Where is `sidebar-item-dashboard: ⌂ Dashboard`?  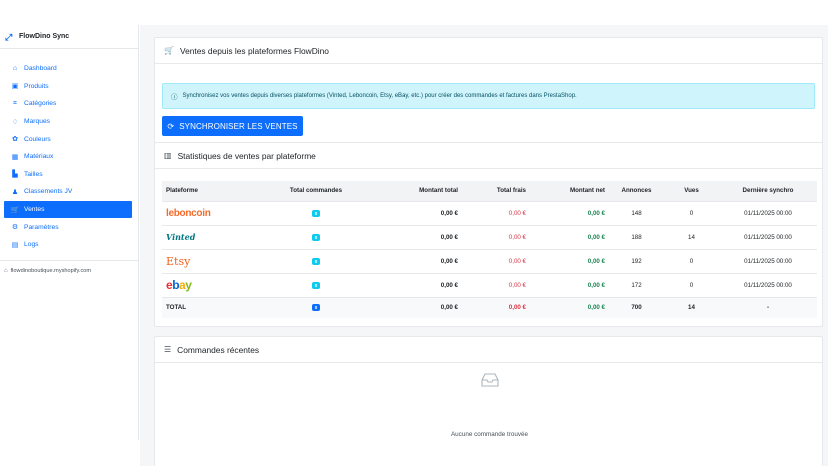 sidebar-item-dashboard: ⌂ Dashboard is located at coordinates (69, 69).